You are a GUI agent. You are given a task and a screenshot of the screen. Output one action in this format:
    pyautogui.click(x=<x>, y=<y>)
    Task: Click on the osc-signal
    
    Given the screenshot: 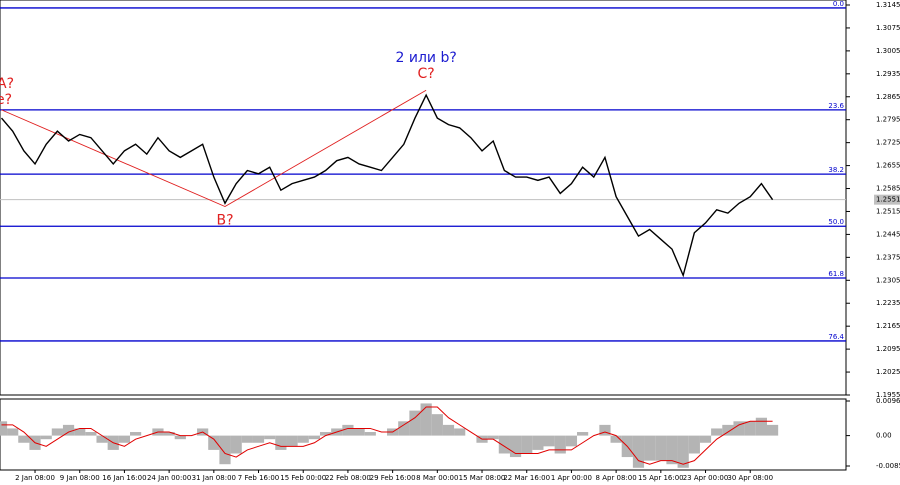 What is the action you would take?
    pyautogui.click(x=387, y=435)
    